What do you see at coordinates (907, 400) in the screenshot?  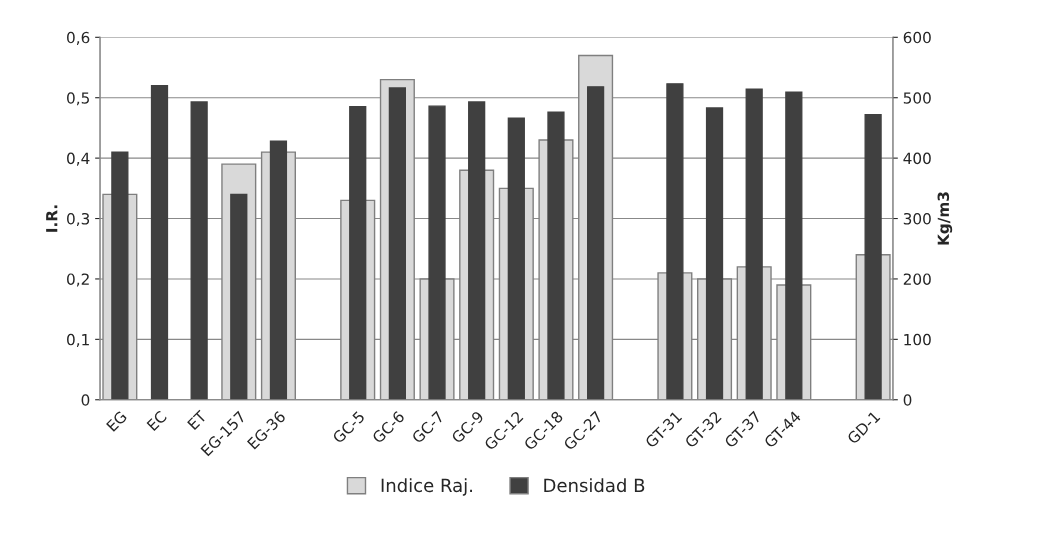 I see `y2-tick-label: 0` at bounding box center [907, 400].